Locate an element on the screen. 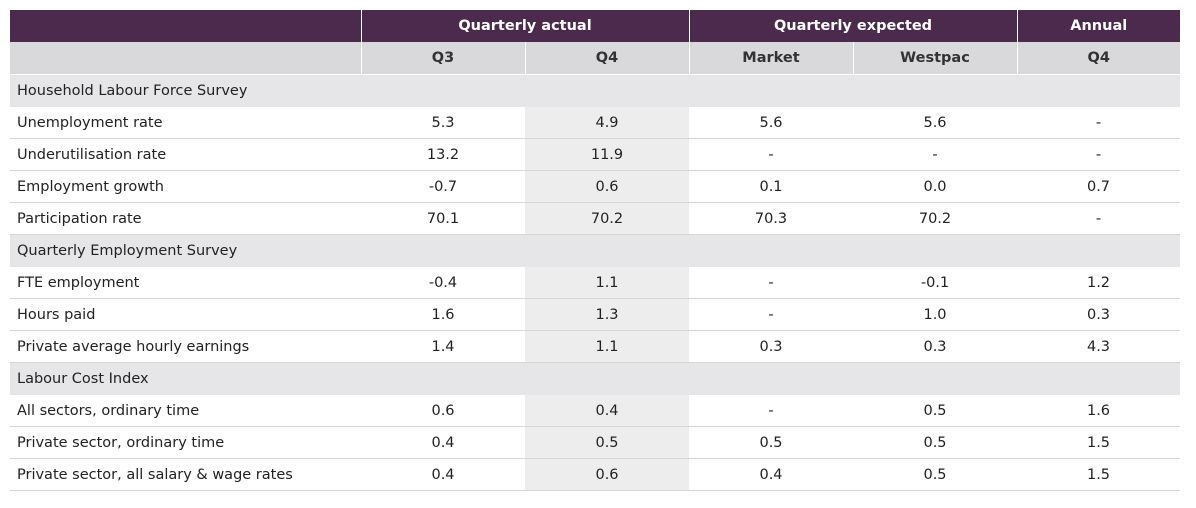  table-row: FTE employment -0.4 1.1- -0.1 1.2 is located at coordinates (595, 283).